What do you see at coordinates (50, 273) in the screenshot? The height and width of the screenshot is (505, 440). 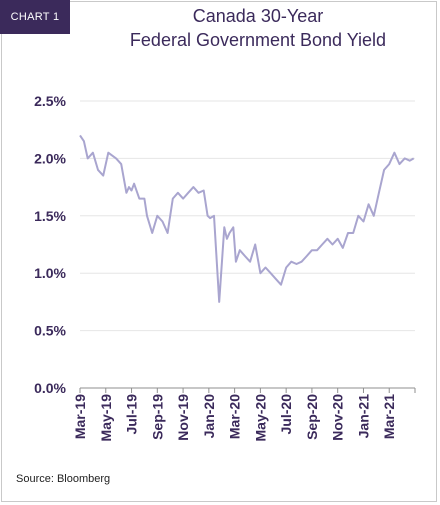 I see `y-tick-label: 1.0%` at bounding box center [50, 273].